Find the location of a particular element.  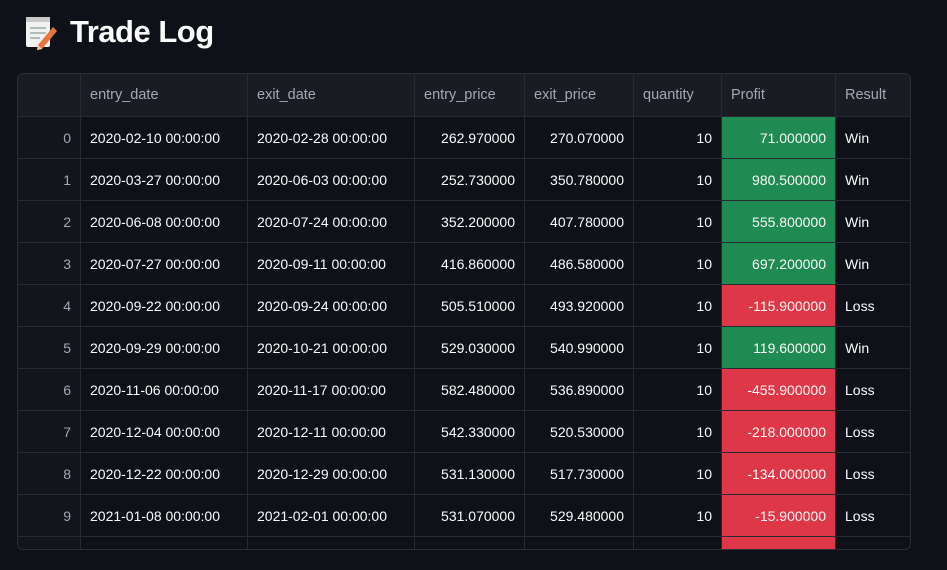

table-cell: 2020-09-24 00:00:00 is located at coordinates (331, 306).